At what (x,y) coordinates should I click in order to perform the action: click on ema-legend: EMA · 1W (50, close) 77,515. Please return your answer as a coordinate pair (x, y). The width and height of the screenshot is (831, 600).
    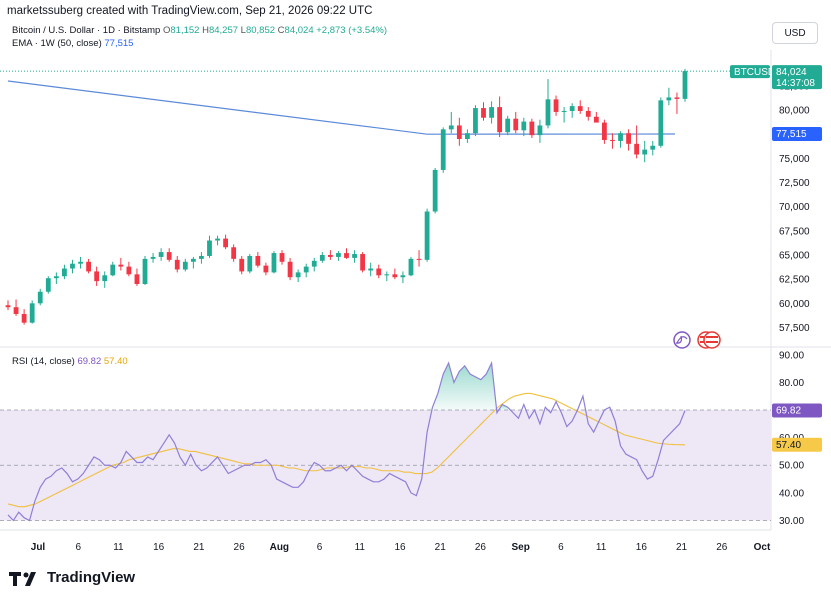
    Looking at the image, I should click on (72, 43).